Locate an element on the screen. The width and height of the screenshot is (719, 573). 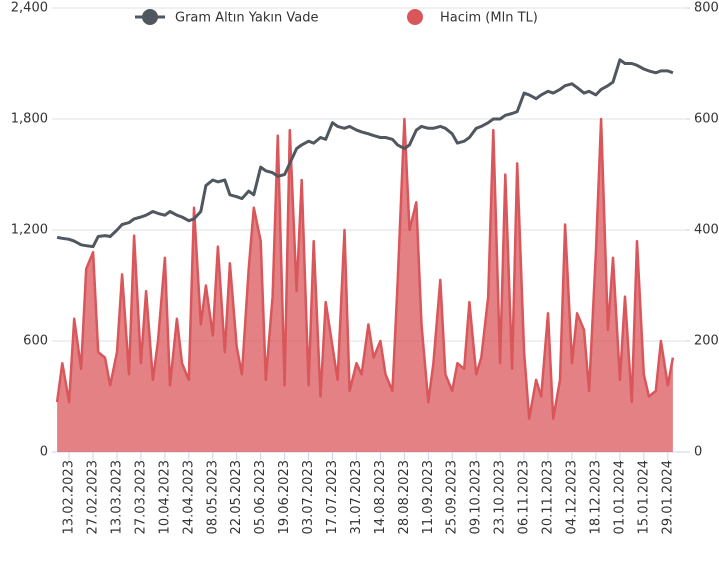
y2-tick-label: 0 is located at coordinates (698, 452).